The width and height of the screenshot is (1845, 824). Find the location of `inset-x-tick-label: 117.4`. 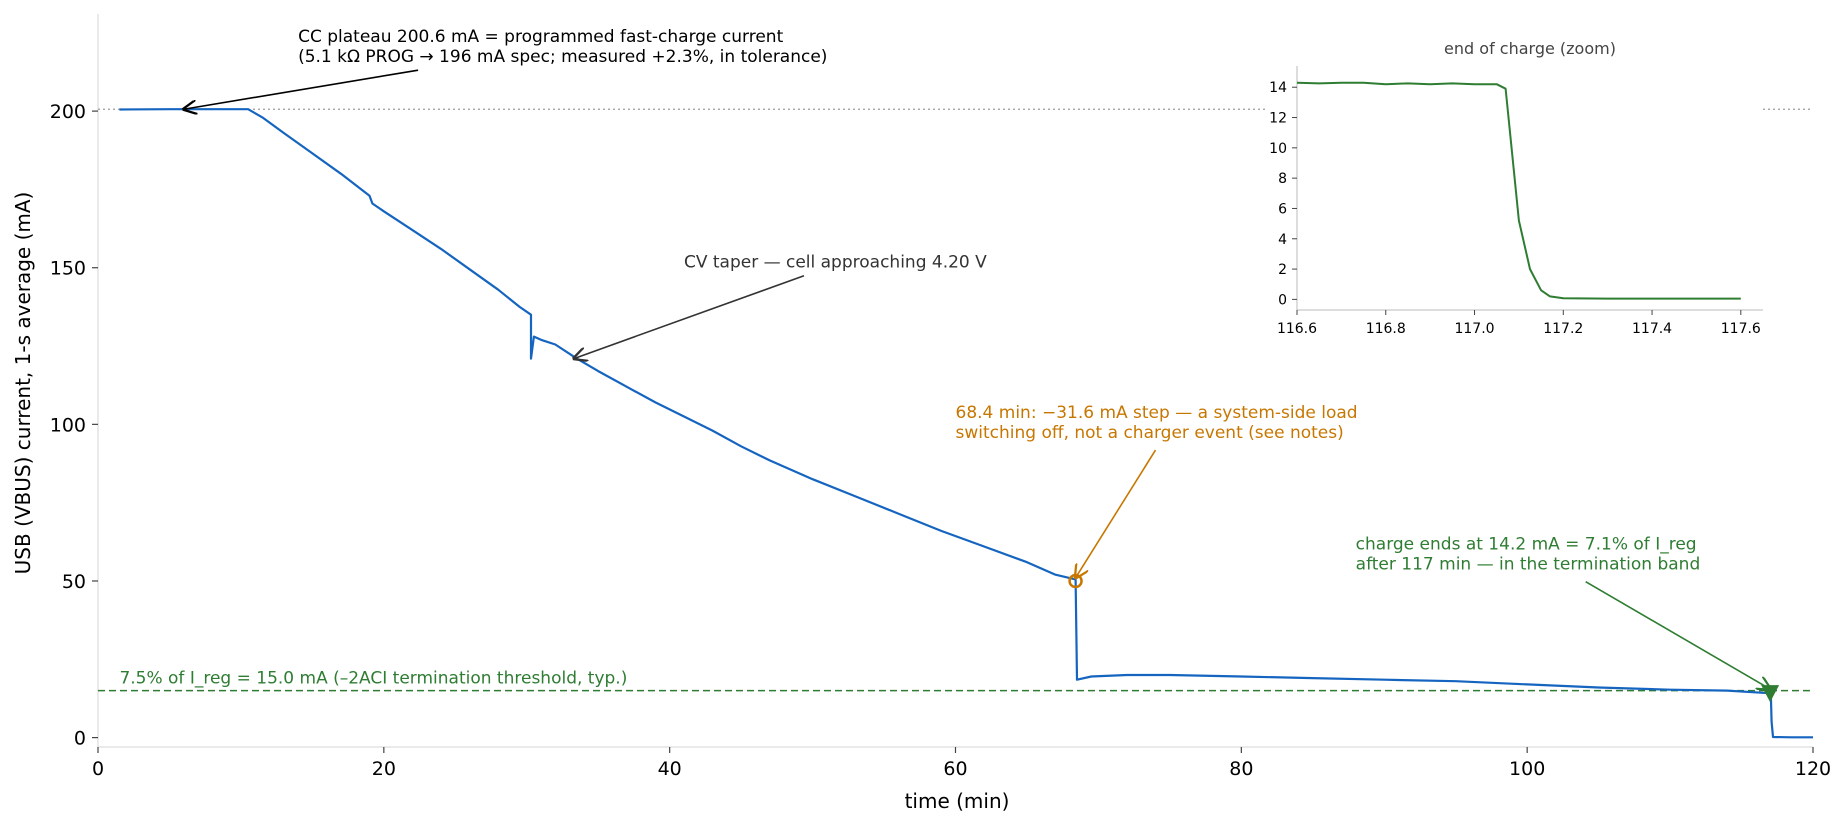

inset-x-tick-label: 117.4 is located at coordinates (1652, 329).